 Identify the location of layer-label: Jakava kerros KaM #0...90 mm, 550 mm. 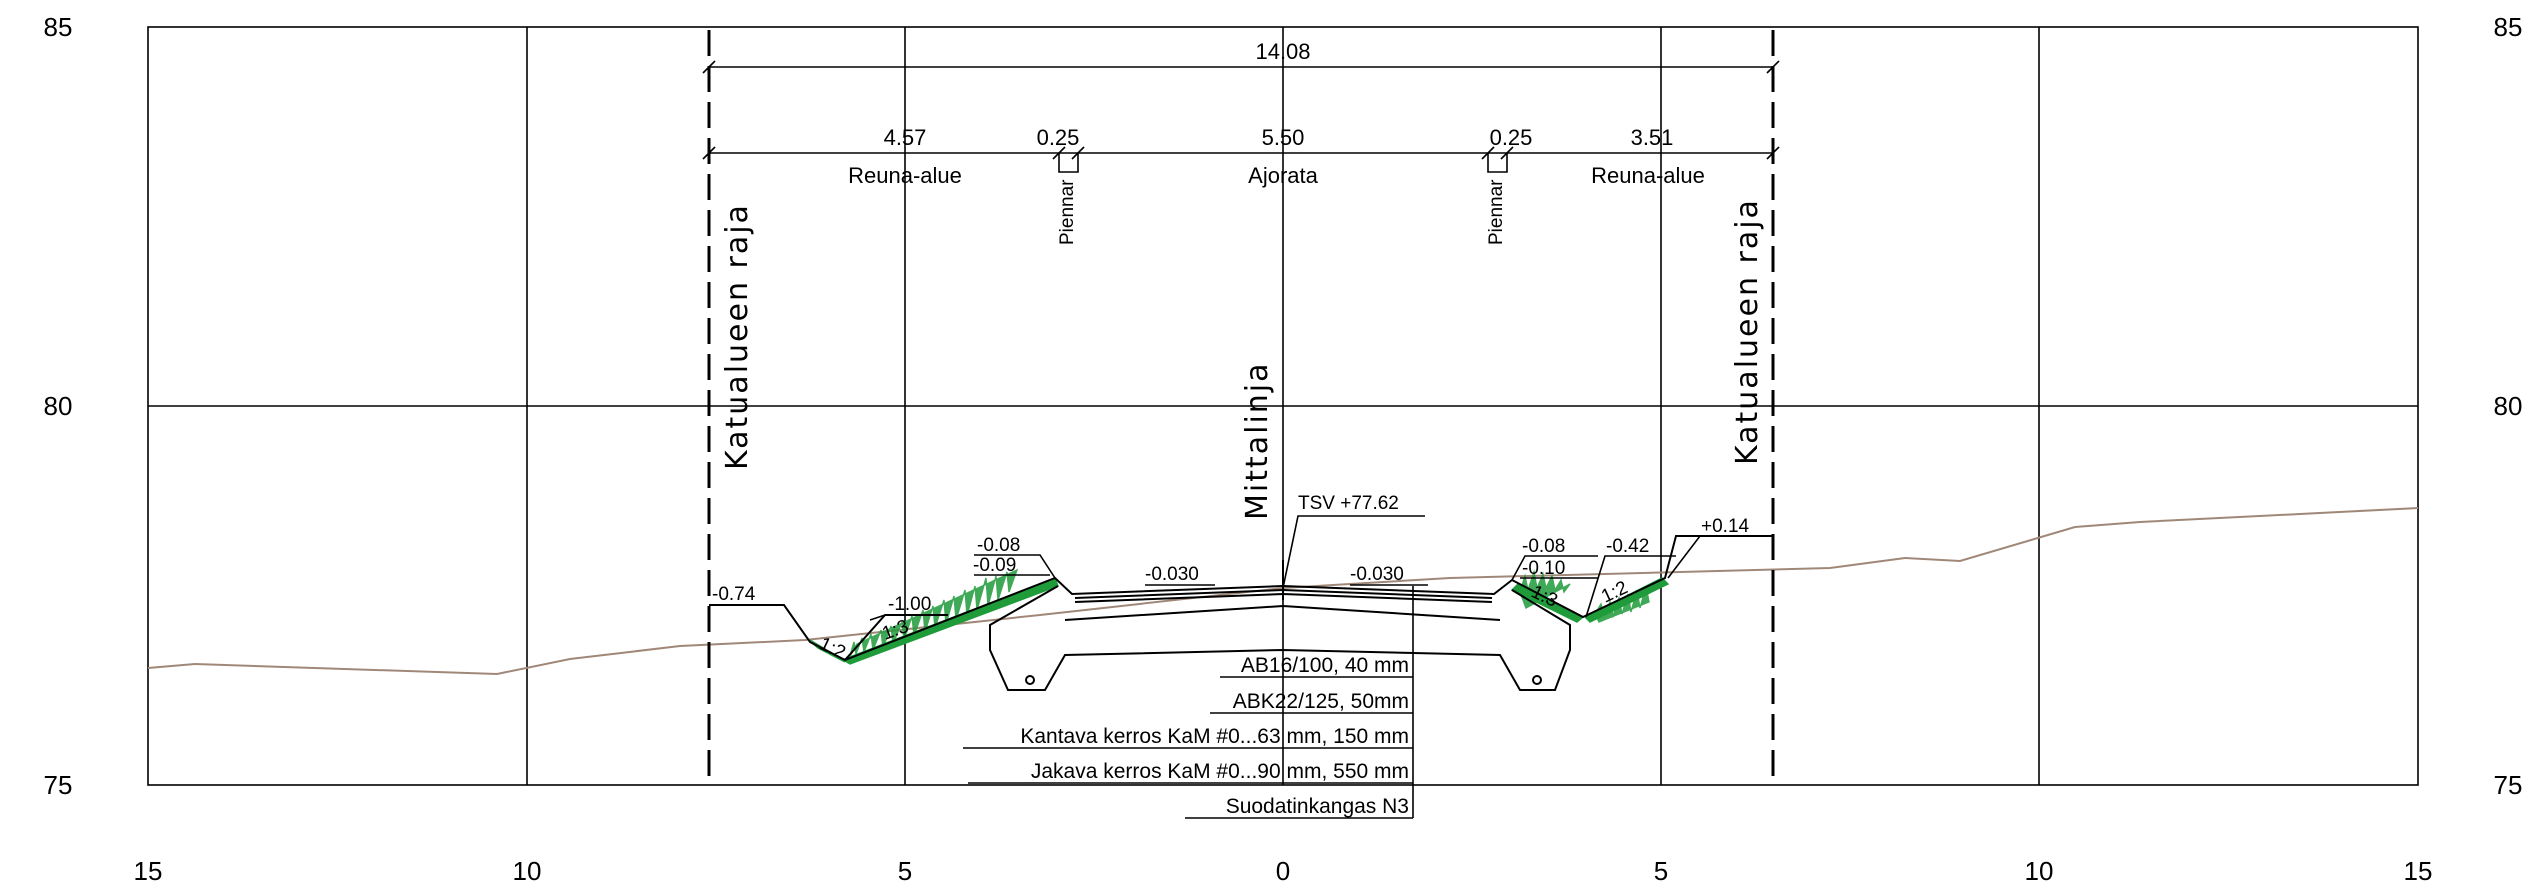
(1220, 771).